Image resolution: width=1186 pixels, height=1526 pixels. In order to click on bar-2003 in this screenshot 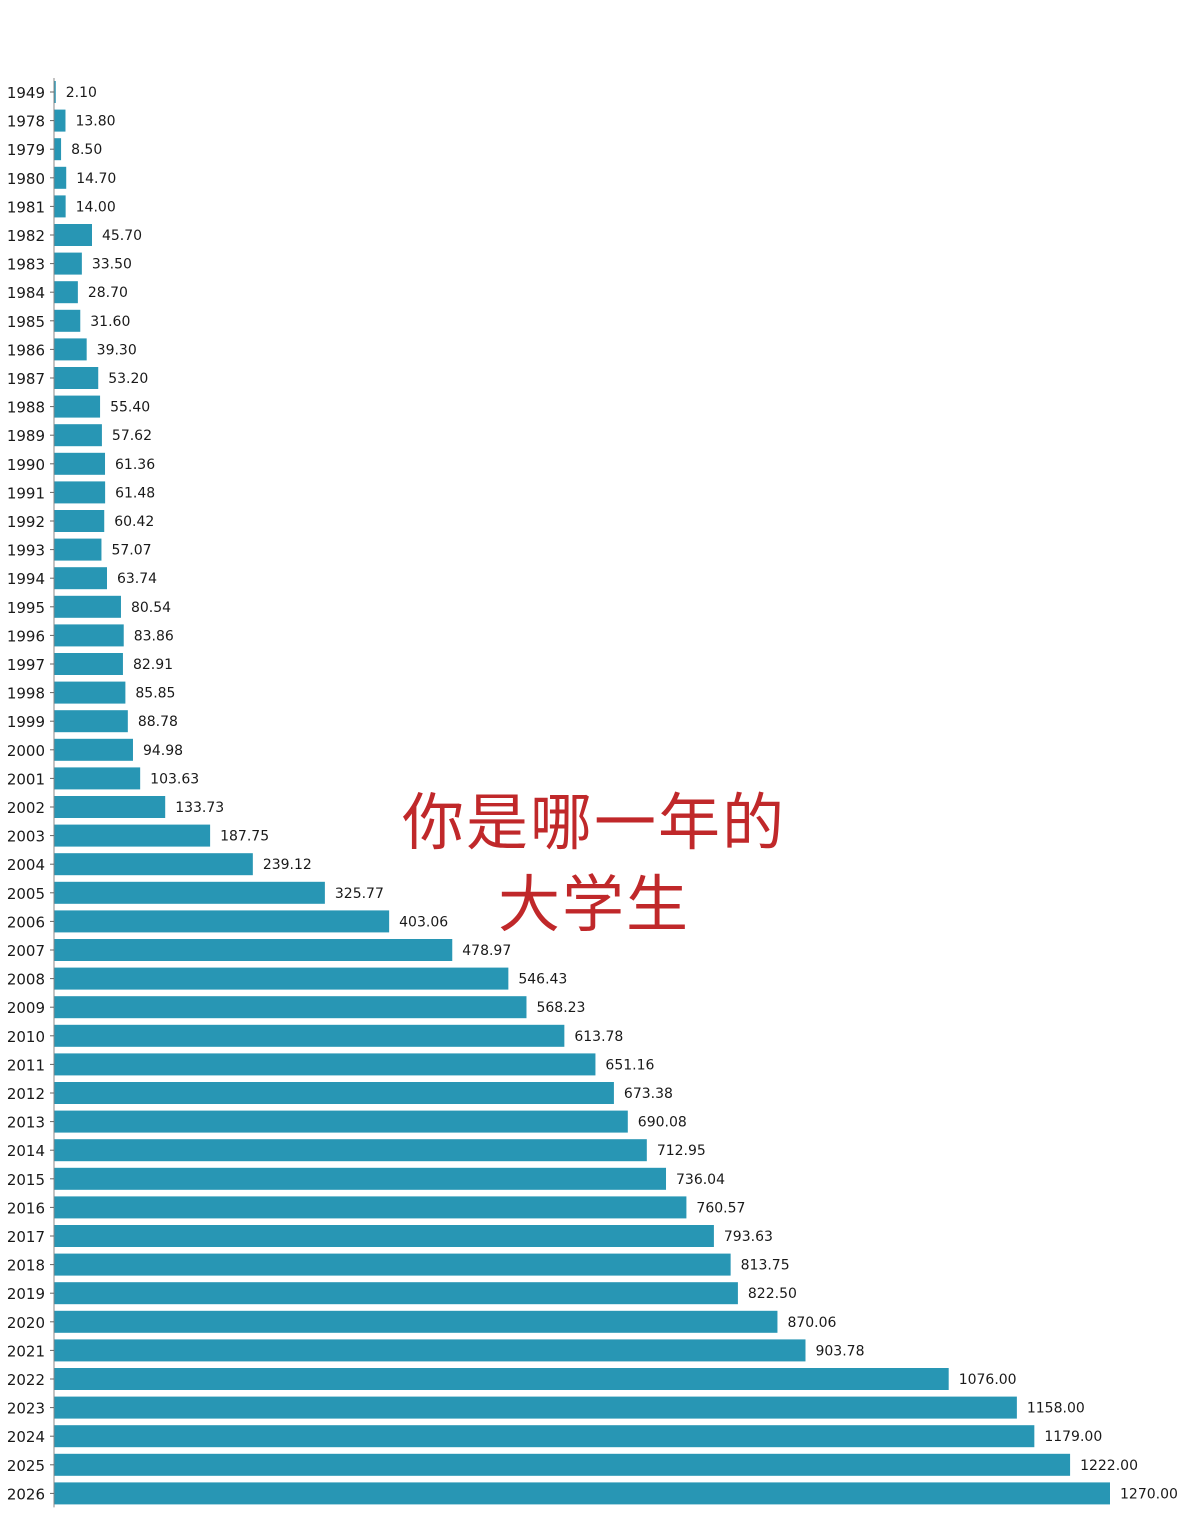, I will do `click(132, 835)`.